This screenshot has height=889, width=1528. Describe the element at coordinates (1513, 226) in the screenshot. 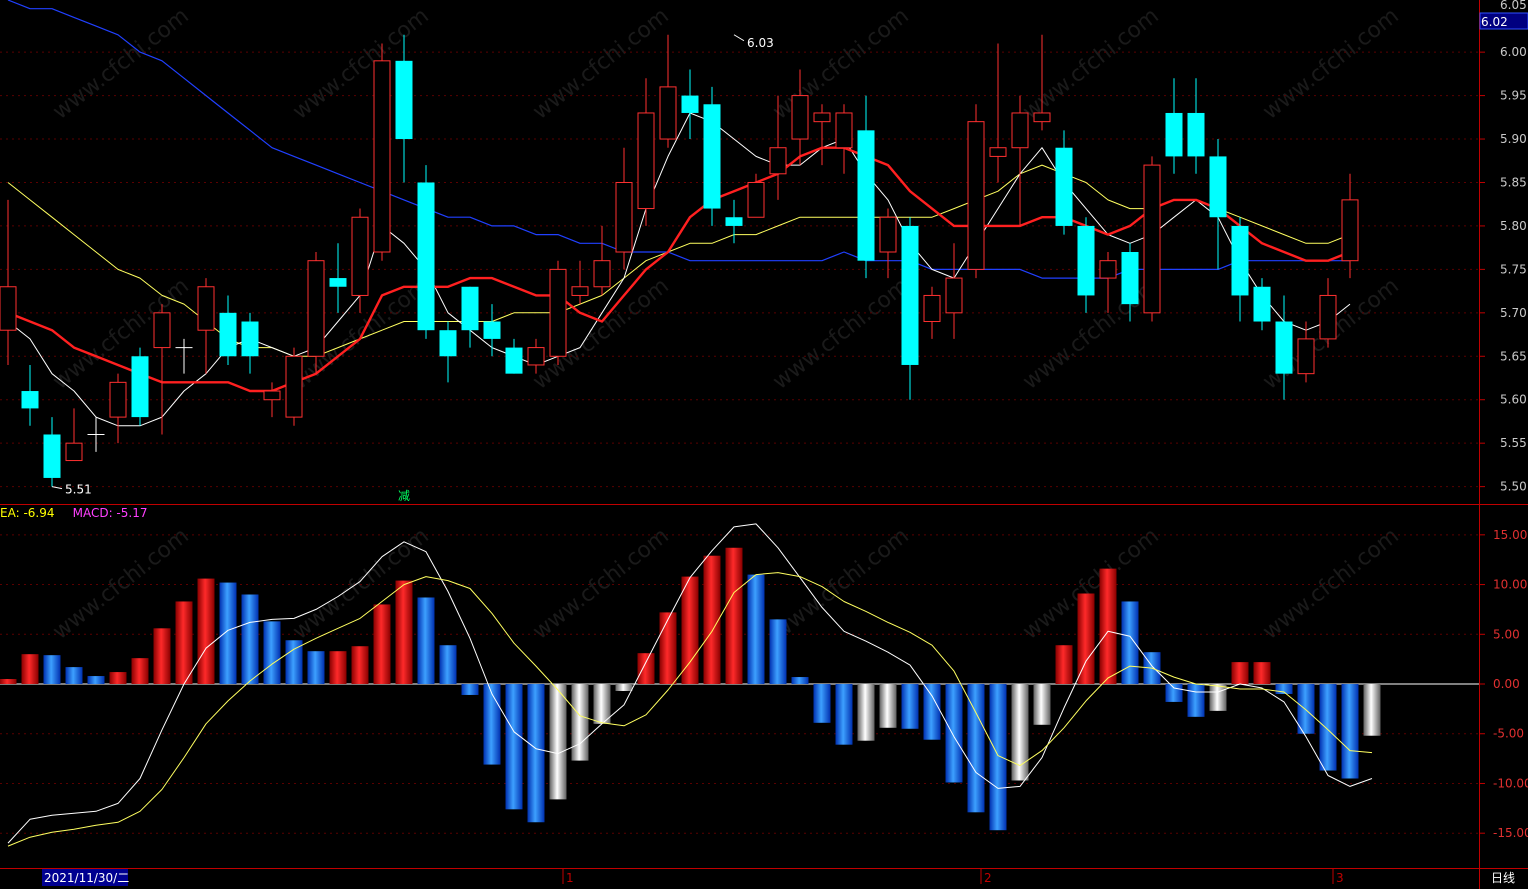

I see `price-tick-label: 5.80` at that location.